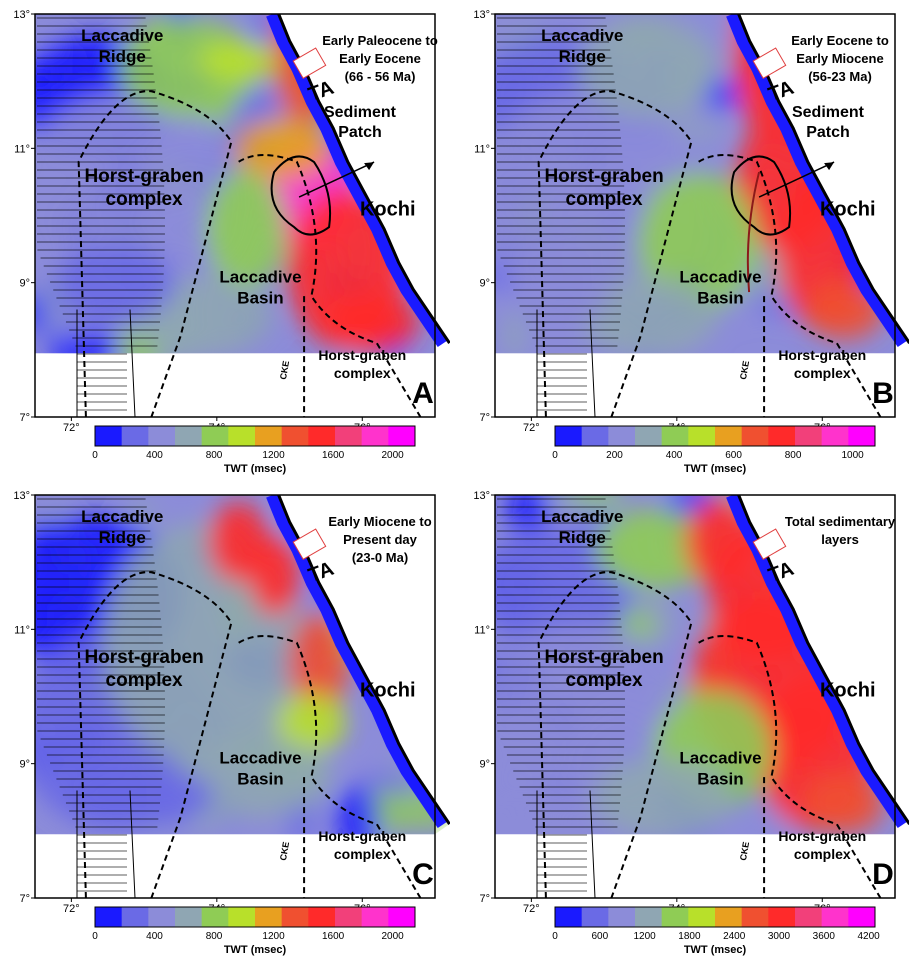 The height and width of the screenshot is (976, 909). What do you see at coordinates (614, 455) in the screenshot?
I see `colorbar-tick-label: 200` at bounding box center [614, 455].